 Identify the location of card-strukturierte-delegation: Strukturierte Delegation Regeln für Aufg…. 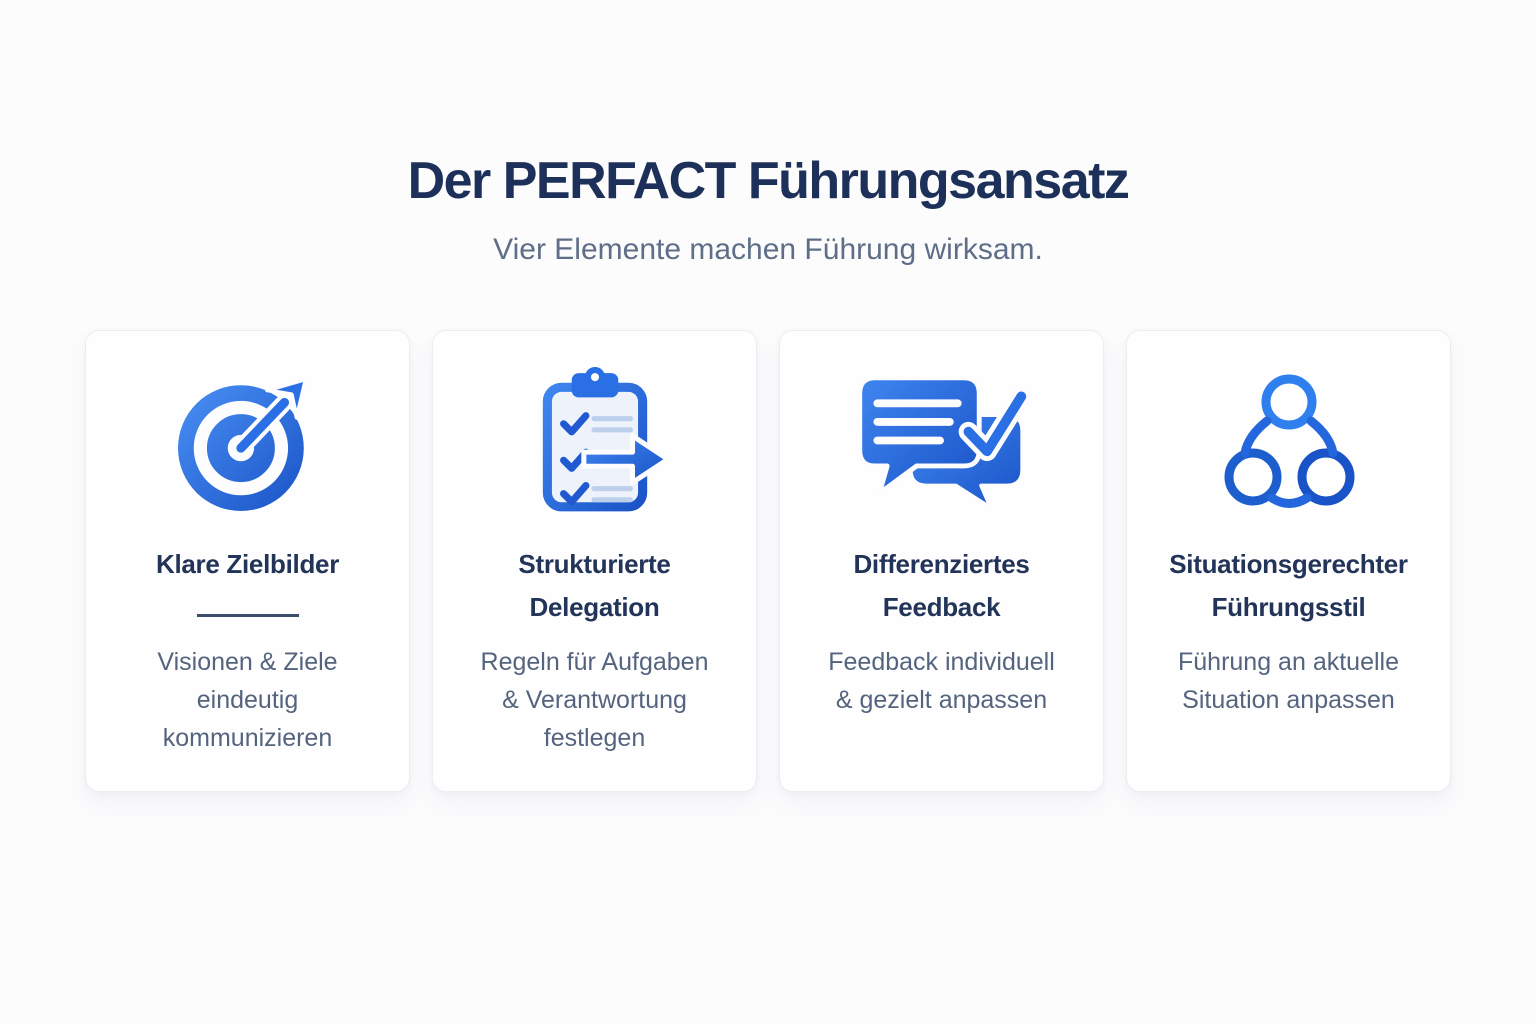
(594, 561).